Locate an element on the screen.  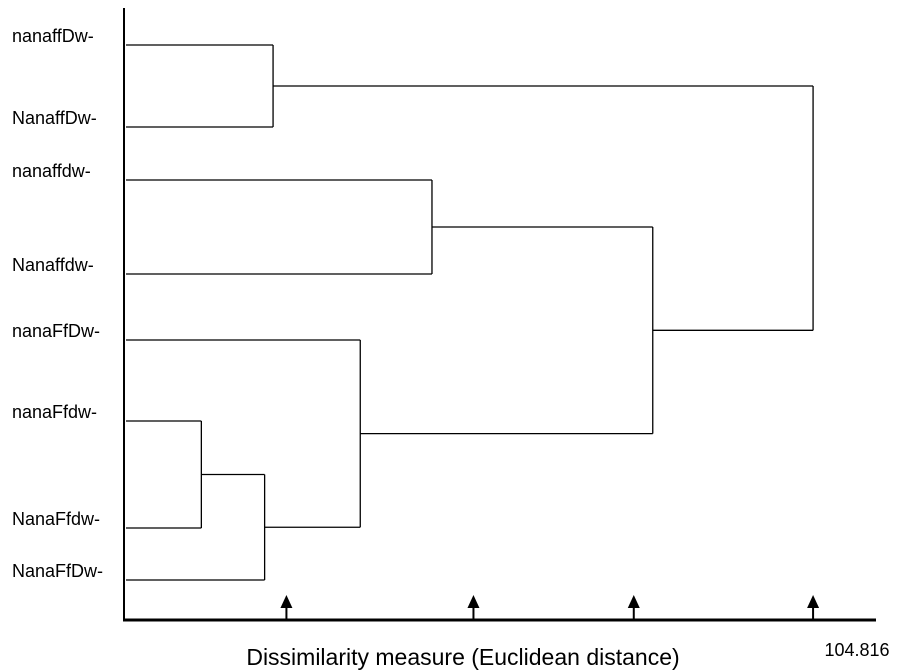
leaf-label: nanaFfDw- is located at coordinates (56, 331).